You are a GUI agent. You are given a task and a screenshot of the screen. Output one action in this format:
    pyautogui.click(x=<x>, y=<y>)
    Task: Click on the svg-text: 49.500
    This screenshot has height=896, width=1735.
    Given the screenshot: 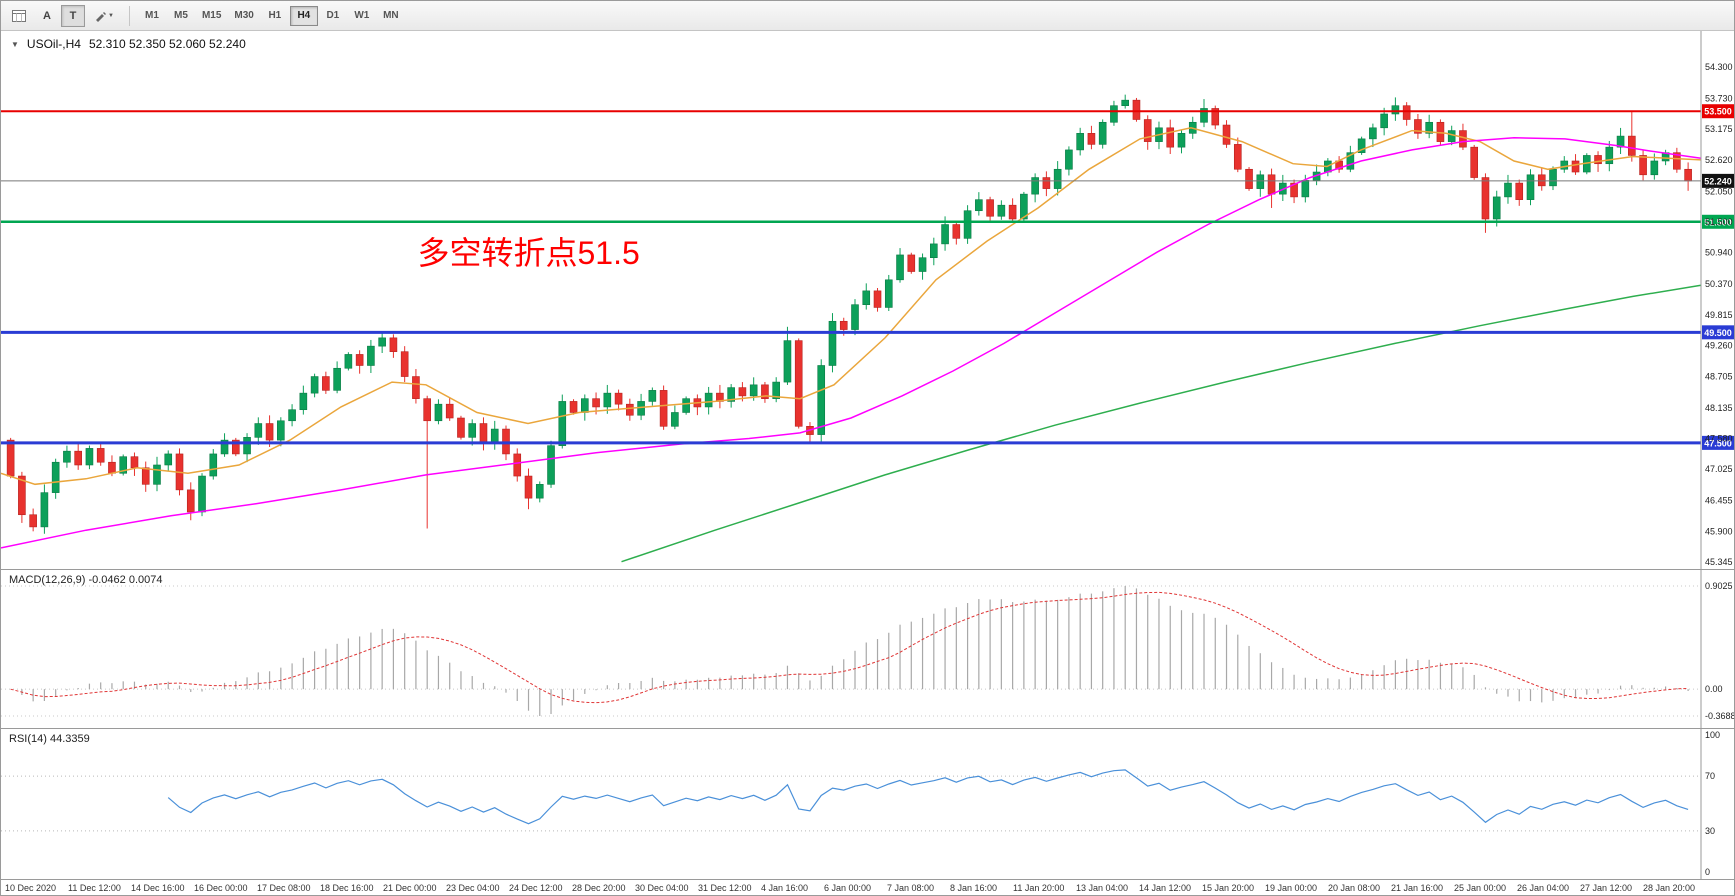 What is the action you would take?
    pyautogui.click(x=1718, y=333)
    